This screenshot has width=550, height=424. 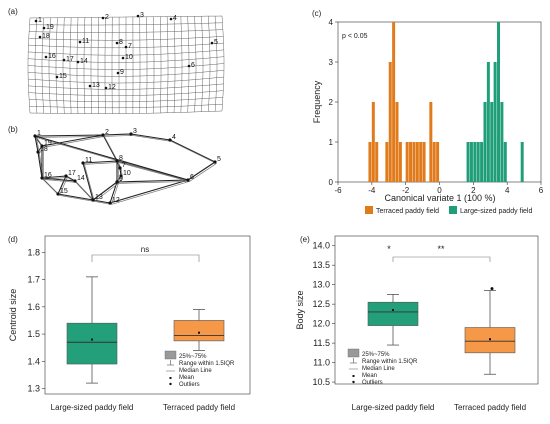 I want to click on y-tick-label: 1, so click(x=331, y=142).